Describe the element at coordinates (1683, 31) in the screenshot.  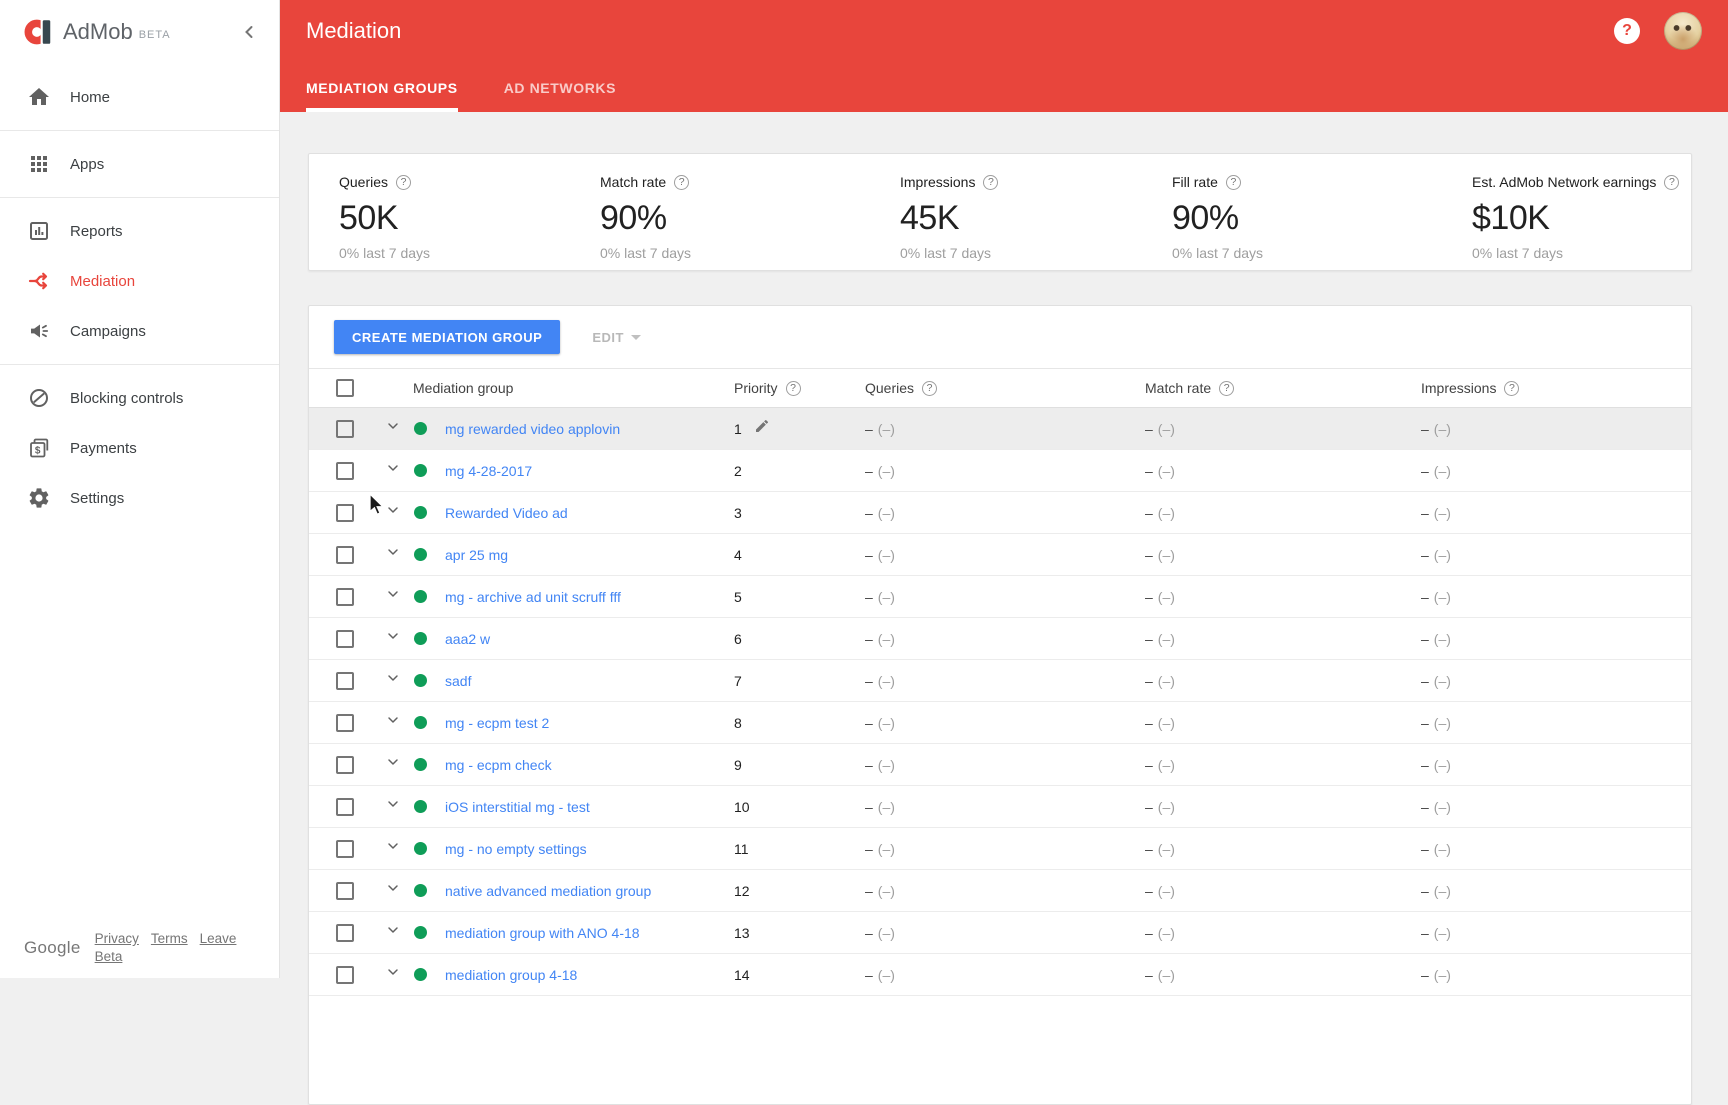
I see `avatar` at that location.